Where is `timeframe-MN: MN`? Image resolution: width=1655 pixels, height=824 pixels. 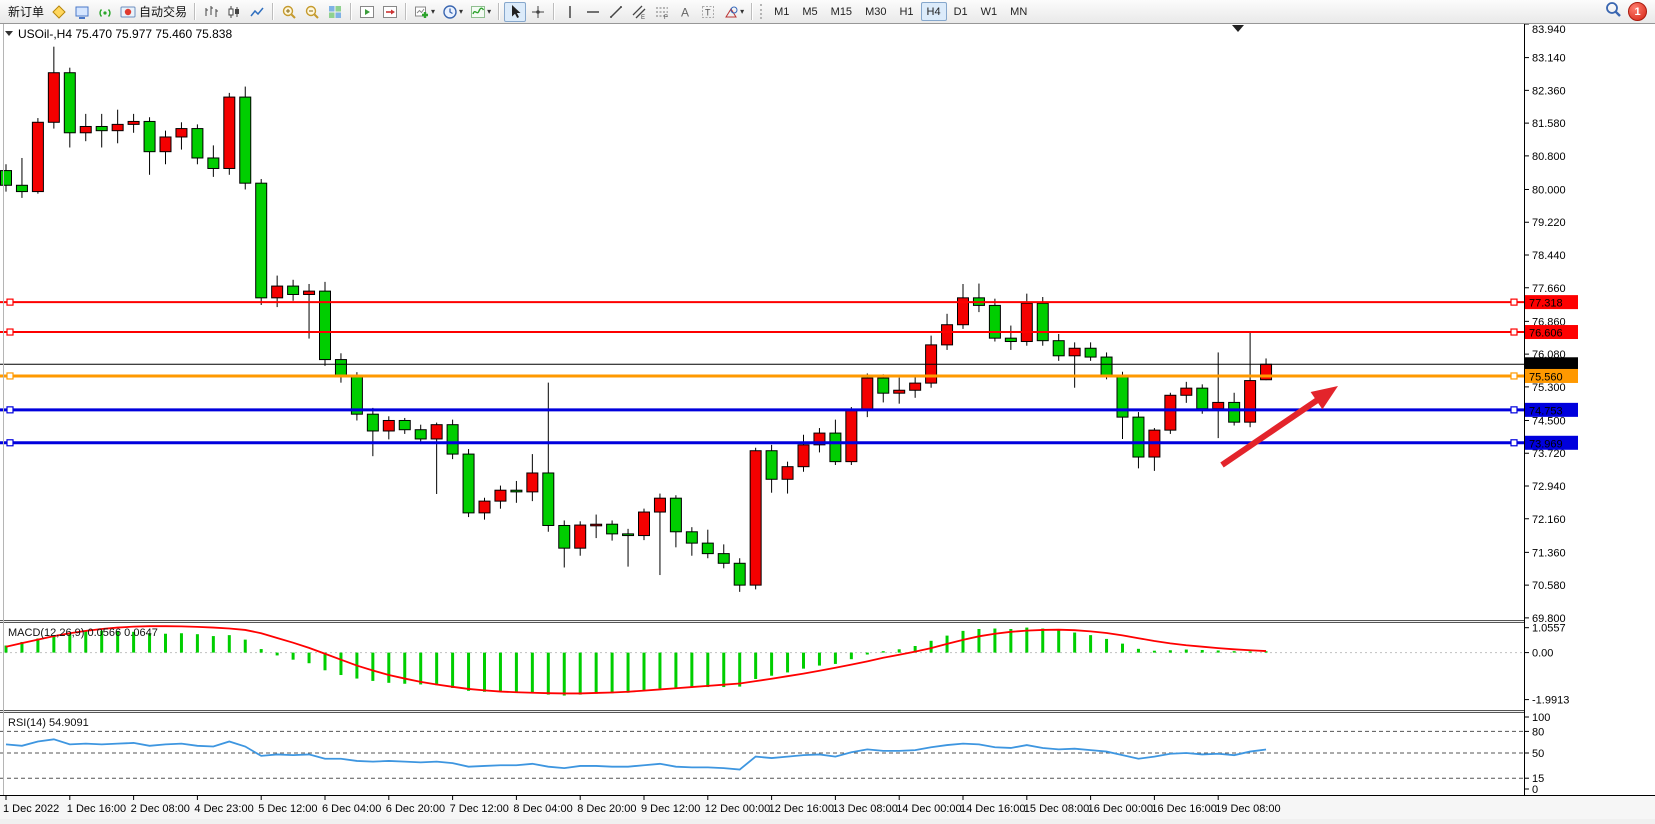 timeframe-MN: MN is located at coordinates (1018, 11).